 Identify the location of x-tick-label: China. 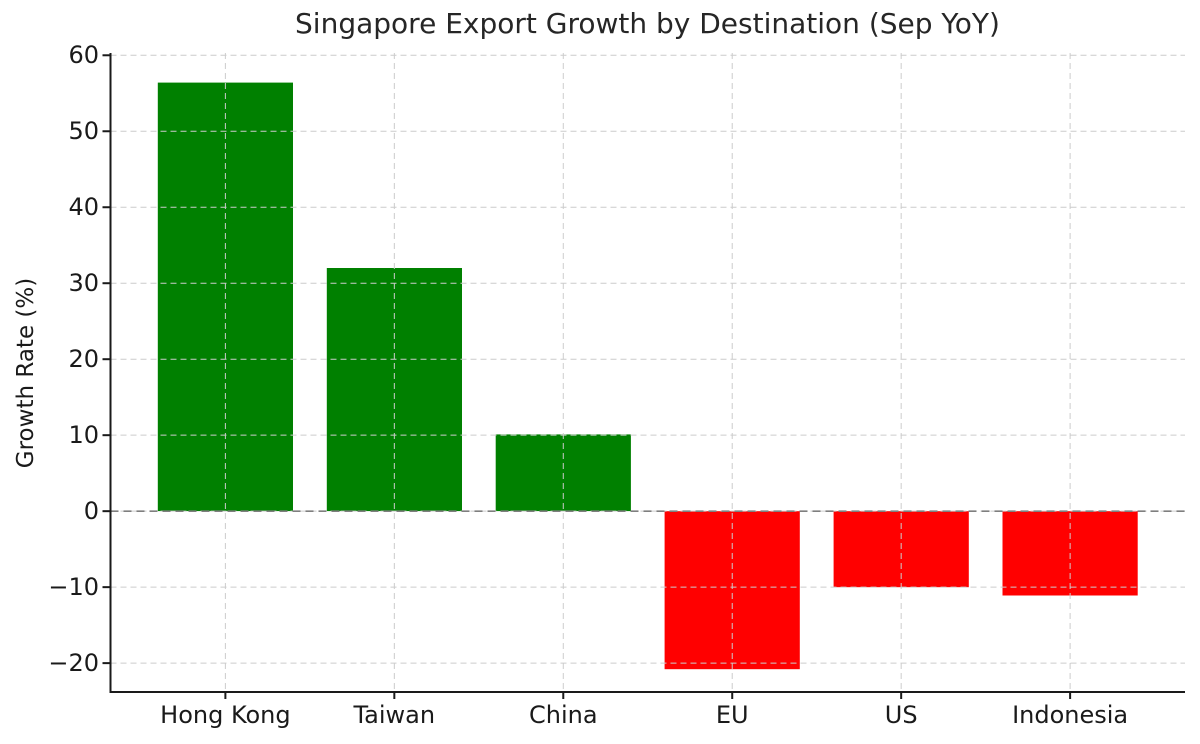
(563, 715).